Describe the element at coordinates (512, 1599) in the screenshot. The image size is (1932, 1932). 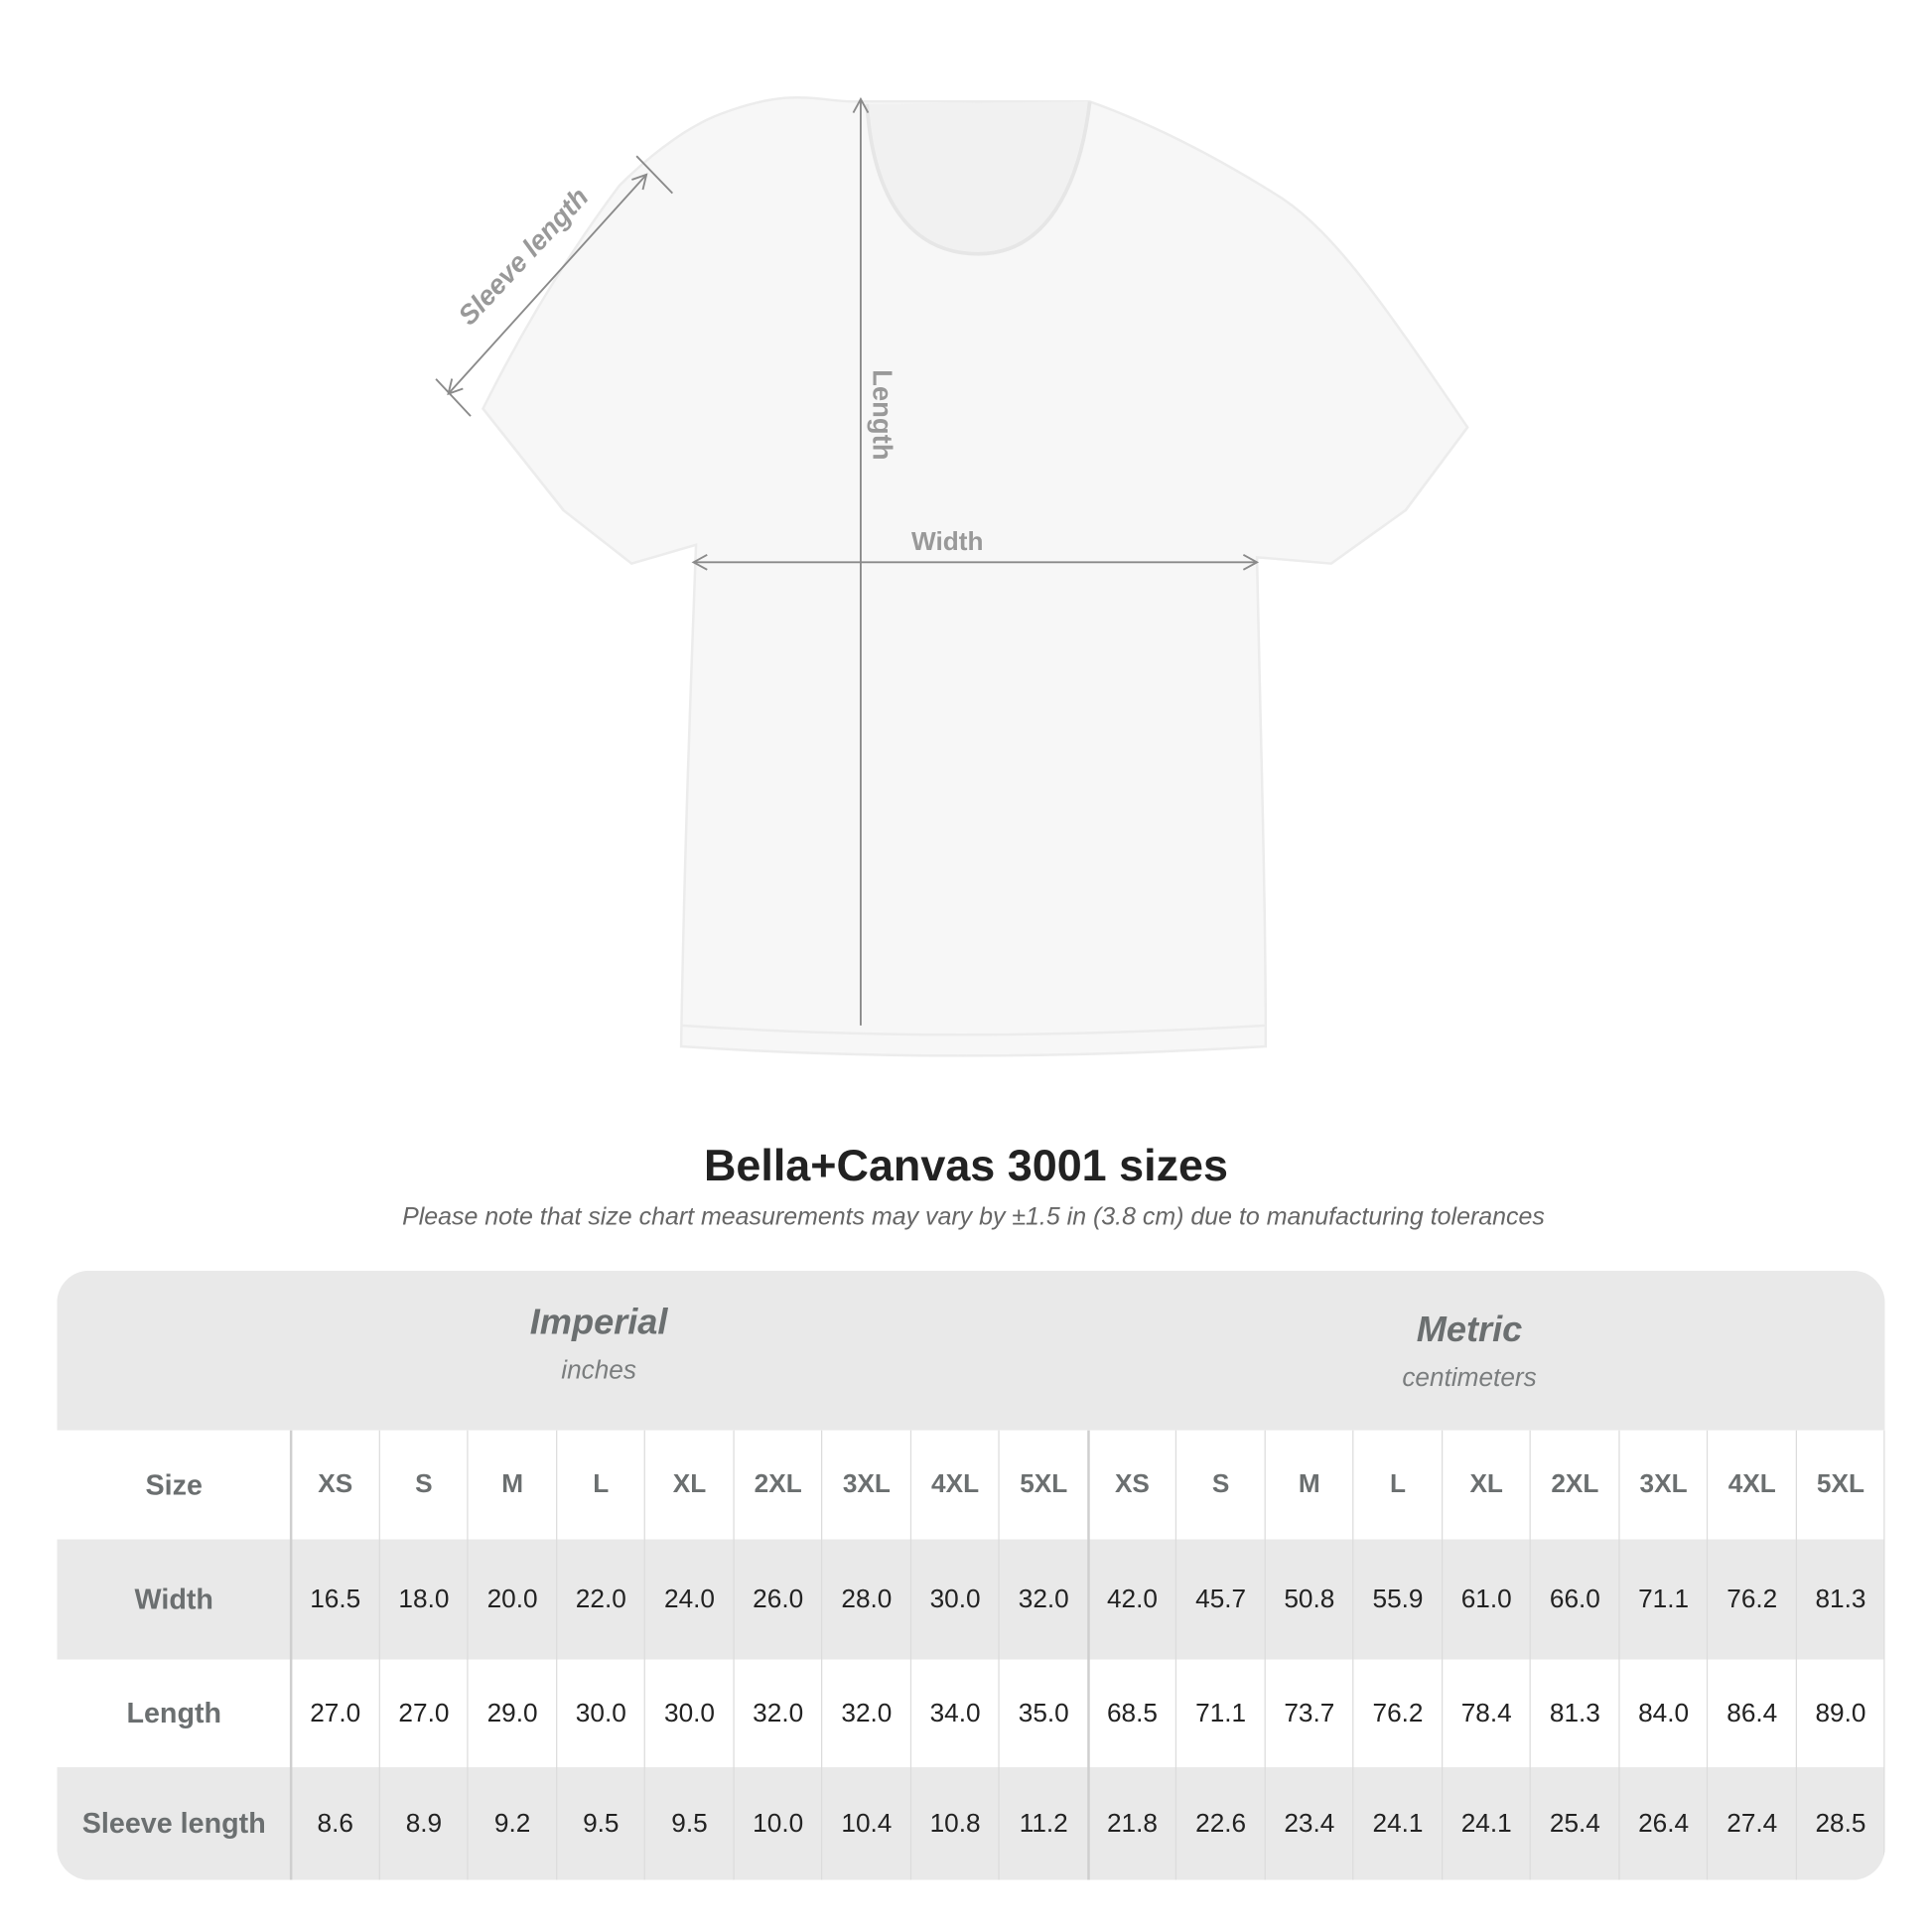
I see `table-cell: 20.0` at that location.